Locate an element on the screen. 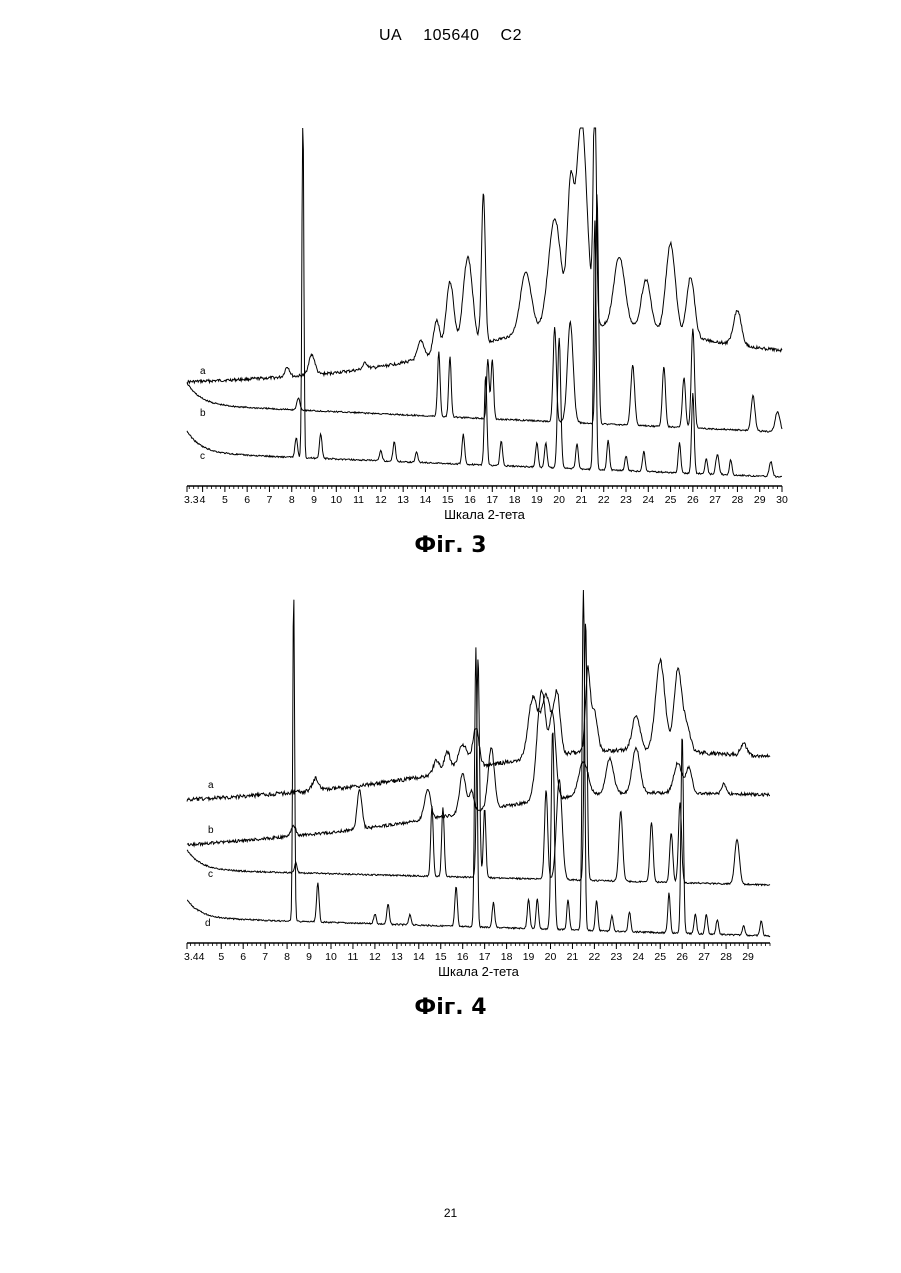 The width and height of the screenshot is (901, 1273). country-code: UA is located at coordinates (390, 35).